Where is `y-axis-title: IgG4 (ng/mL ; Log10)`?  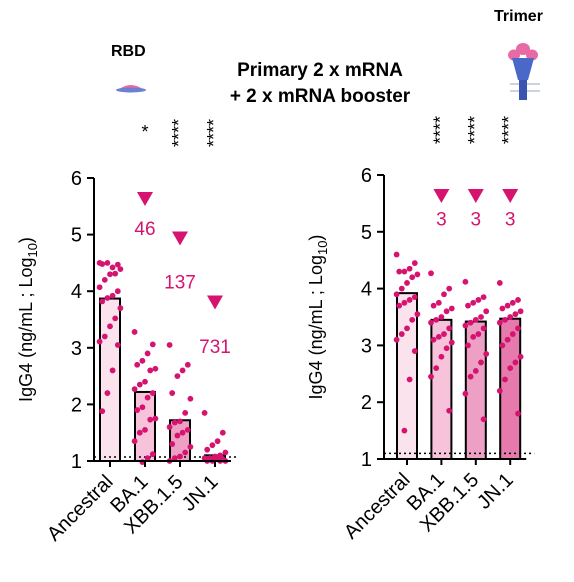 y-axis-title: IgG4 (ng/mL ; Log10) is located at coordinates (318, 317).